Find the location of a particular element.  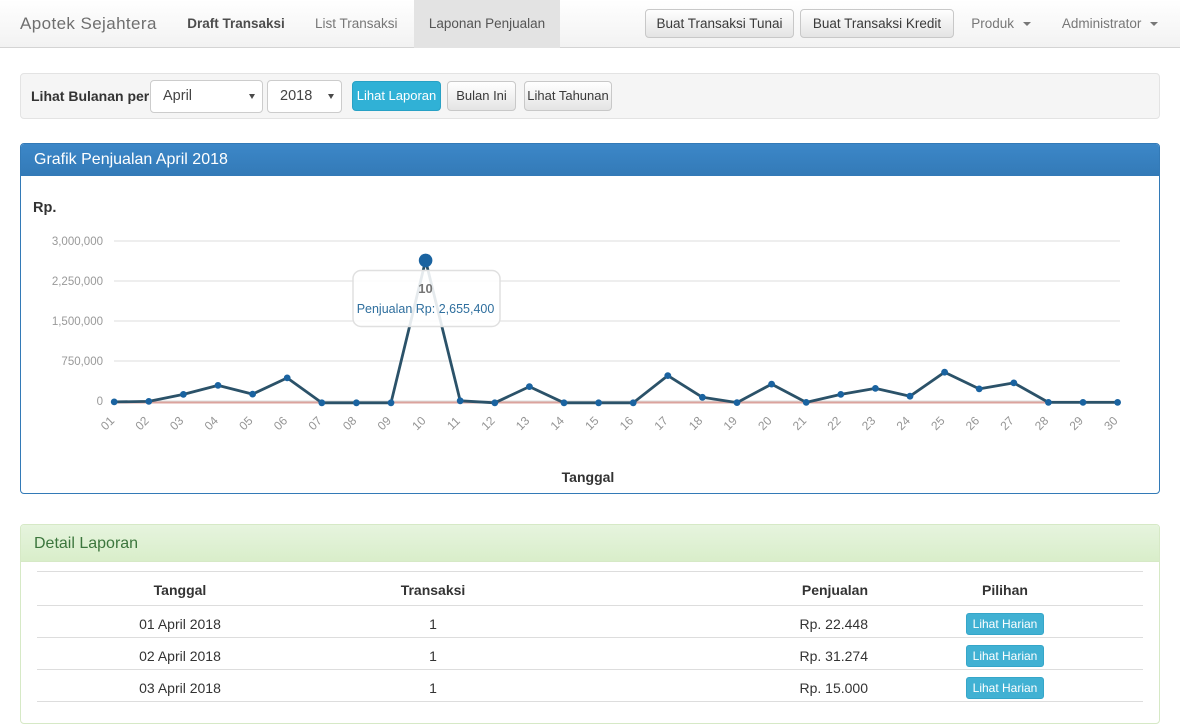

svg-text: 22 is located at coordinates (834, 423).